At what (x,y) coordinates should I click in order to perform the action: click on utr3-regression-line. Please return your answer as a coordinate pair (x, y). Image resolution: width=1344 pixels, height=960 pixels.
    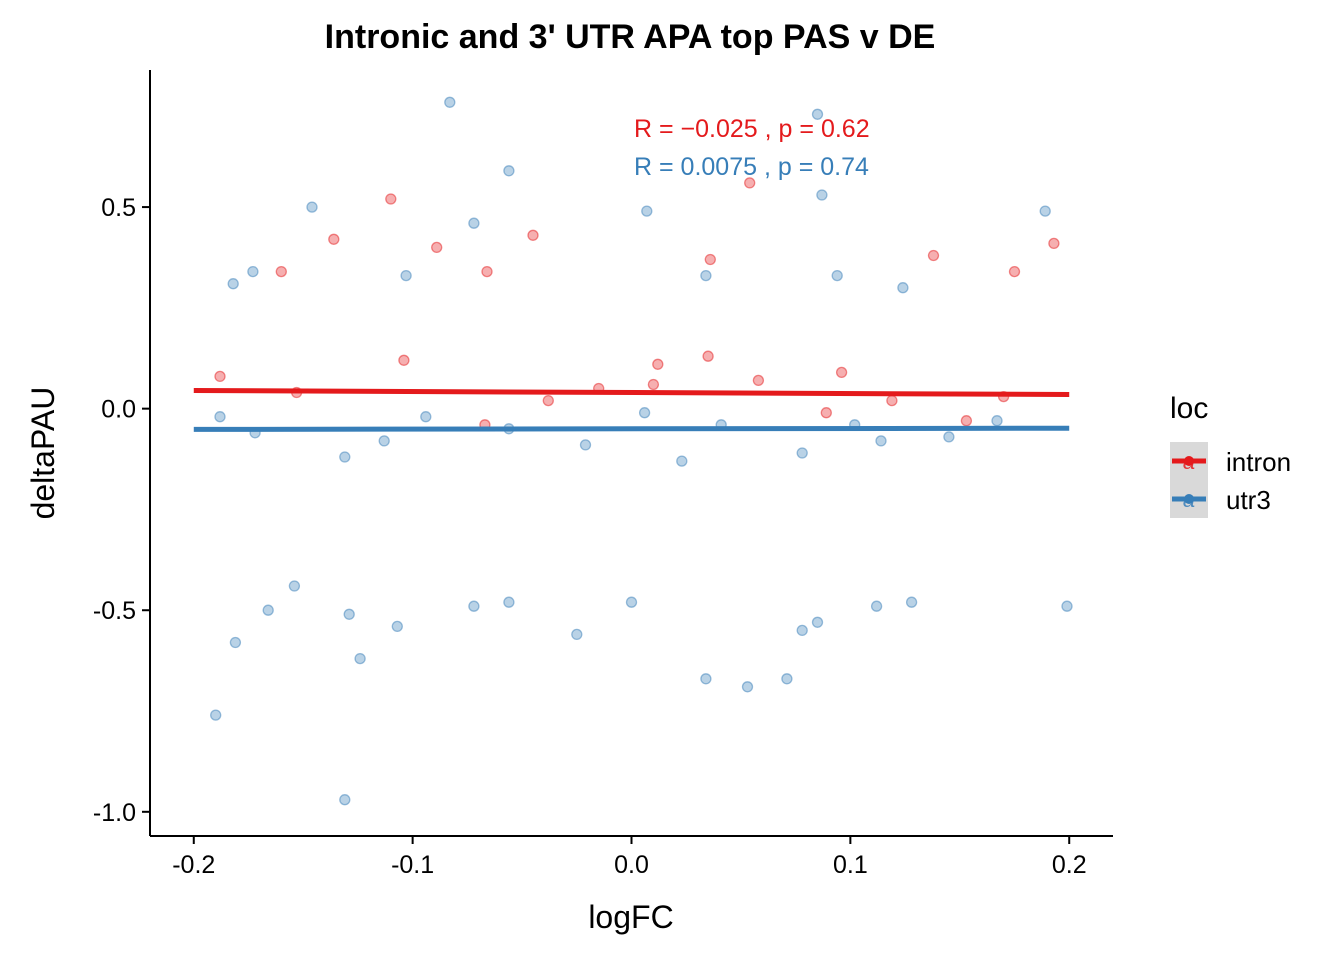
    Looking at the image, I should click on (631, 428).